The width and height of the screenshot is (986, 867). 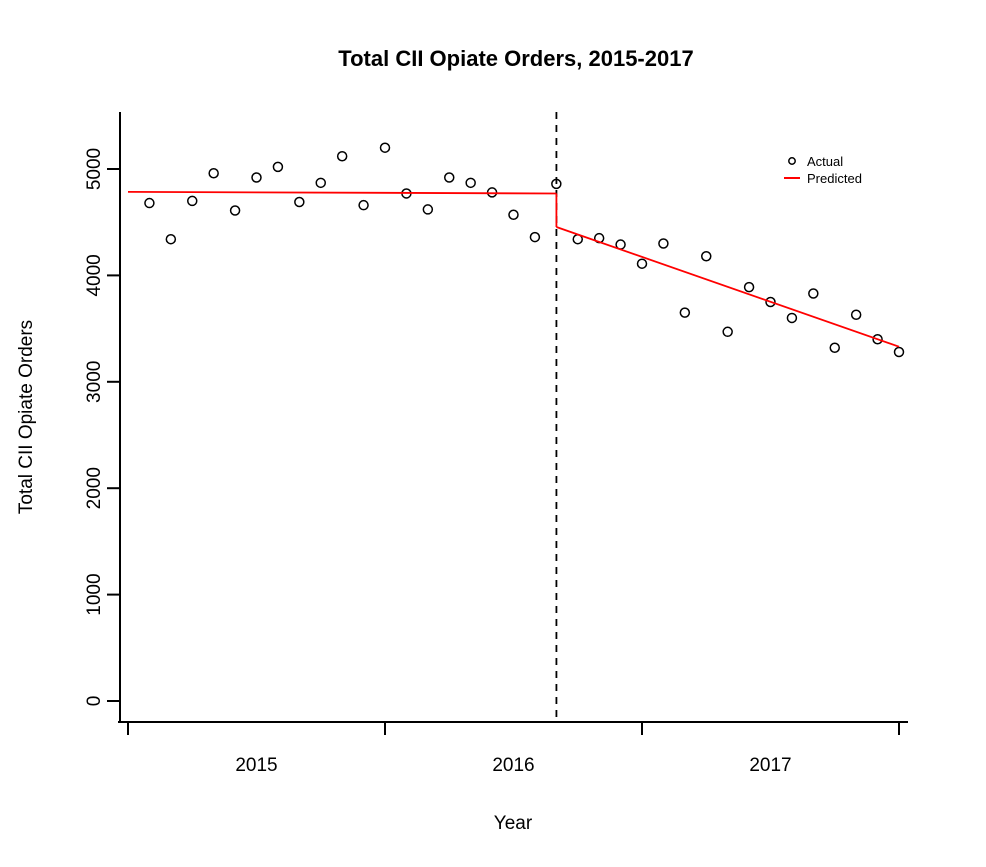 I want to click on y-axis-tick-label: 0, so click(x=94, y=701).